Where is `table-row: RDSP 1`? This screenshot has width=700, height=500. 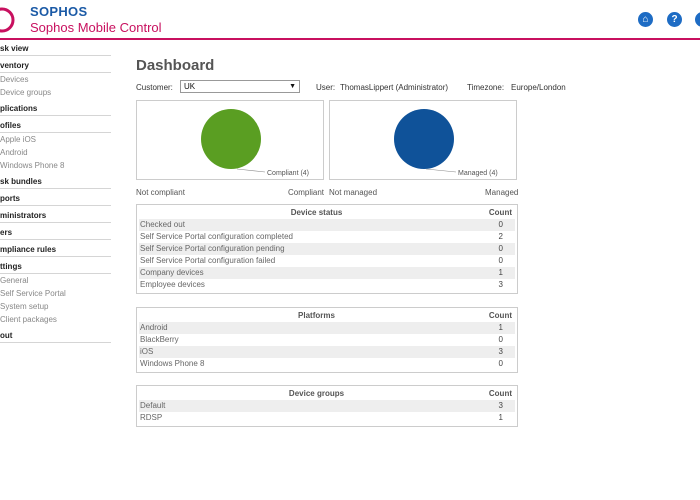 table-row: RDSP 1 is located at coordinates (327, 418).